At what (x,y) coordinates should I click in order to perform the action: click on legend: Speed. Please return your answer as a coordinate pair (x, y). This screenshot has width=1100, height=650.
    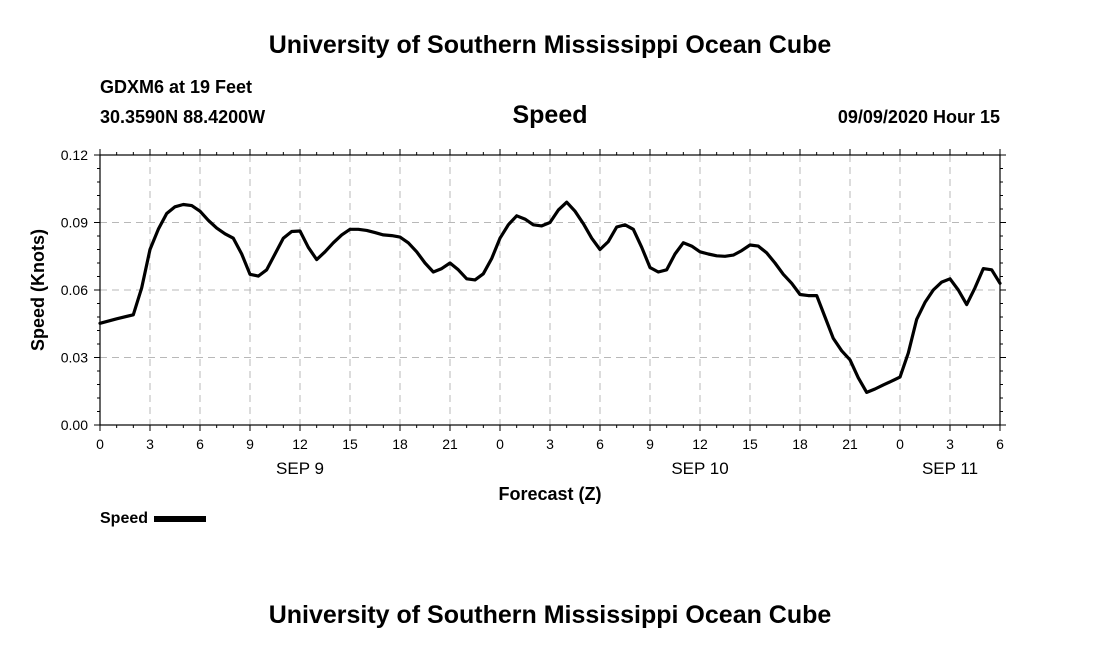
    Looking at the image, I should click on (153, 519).